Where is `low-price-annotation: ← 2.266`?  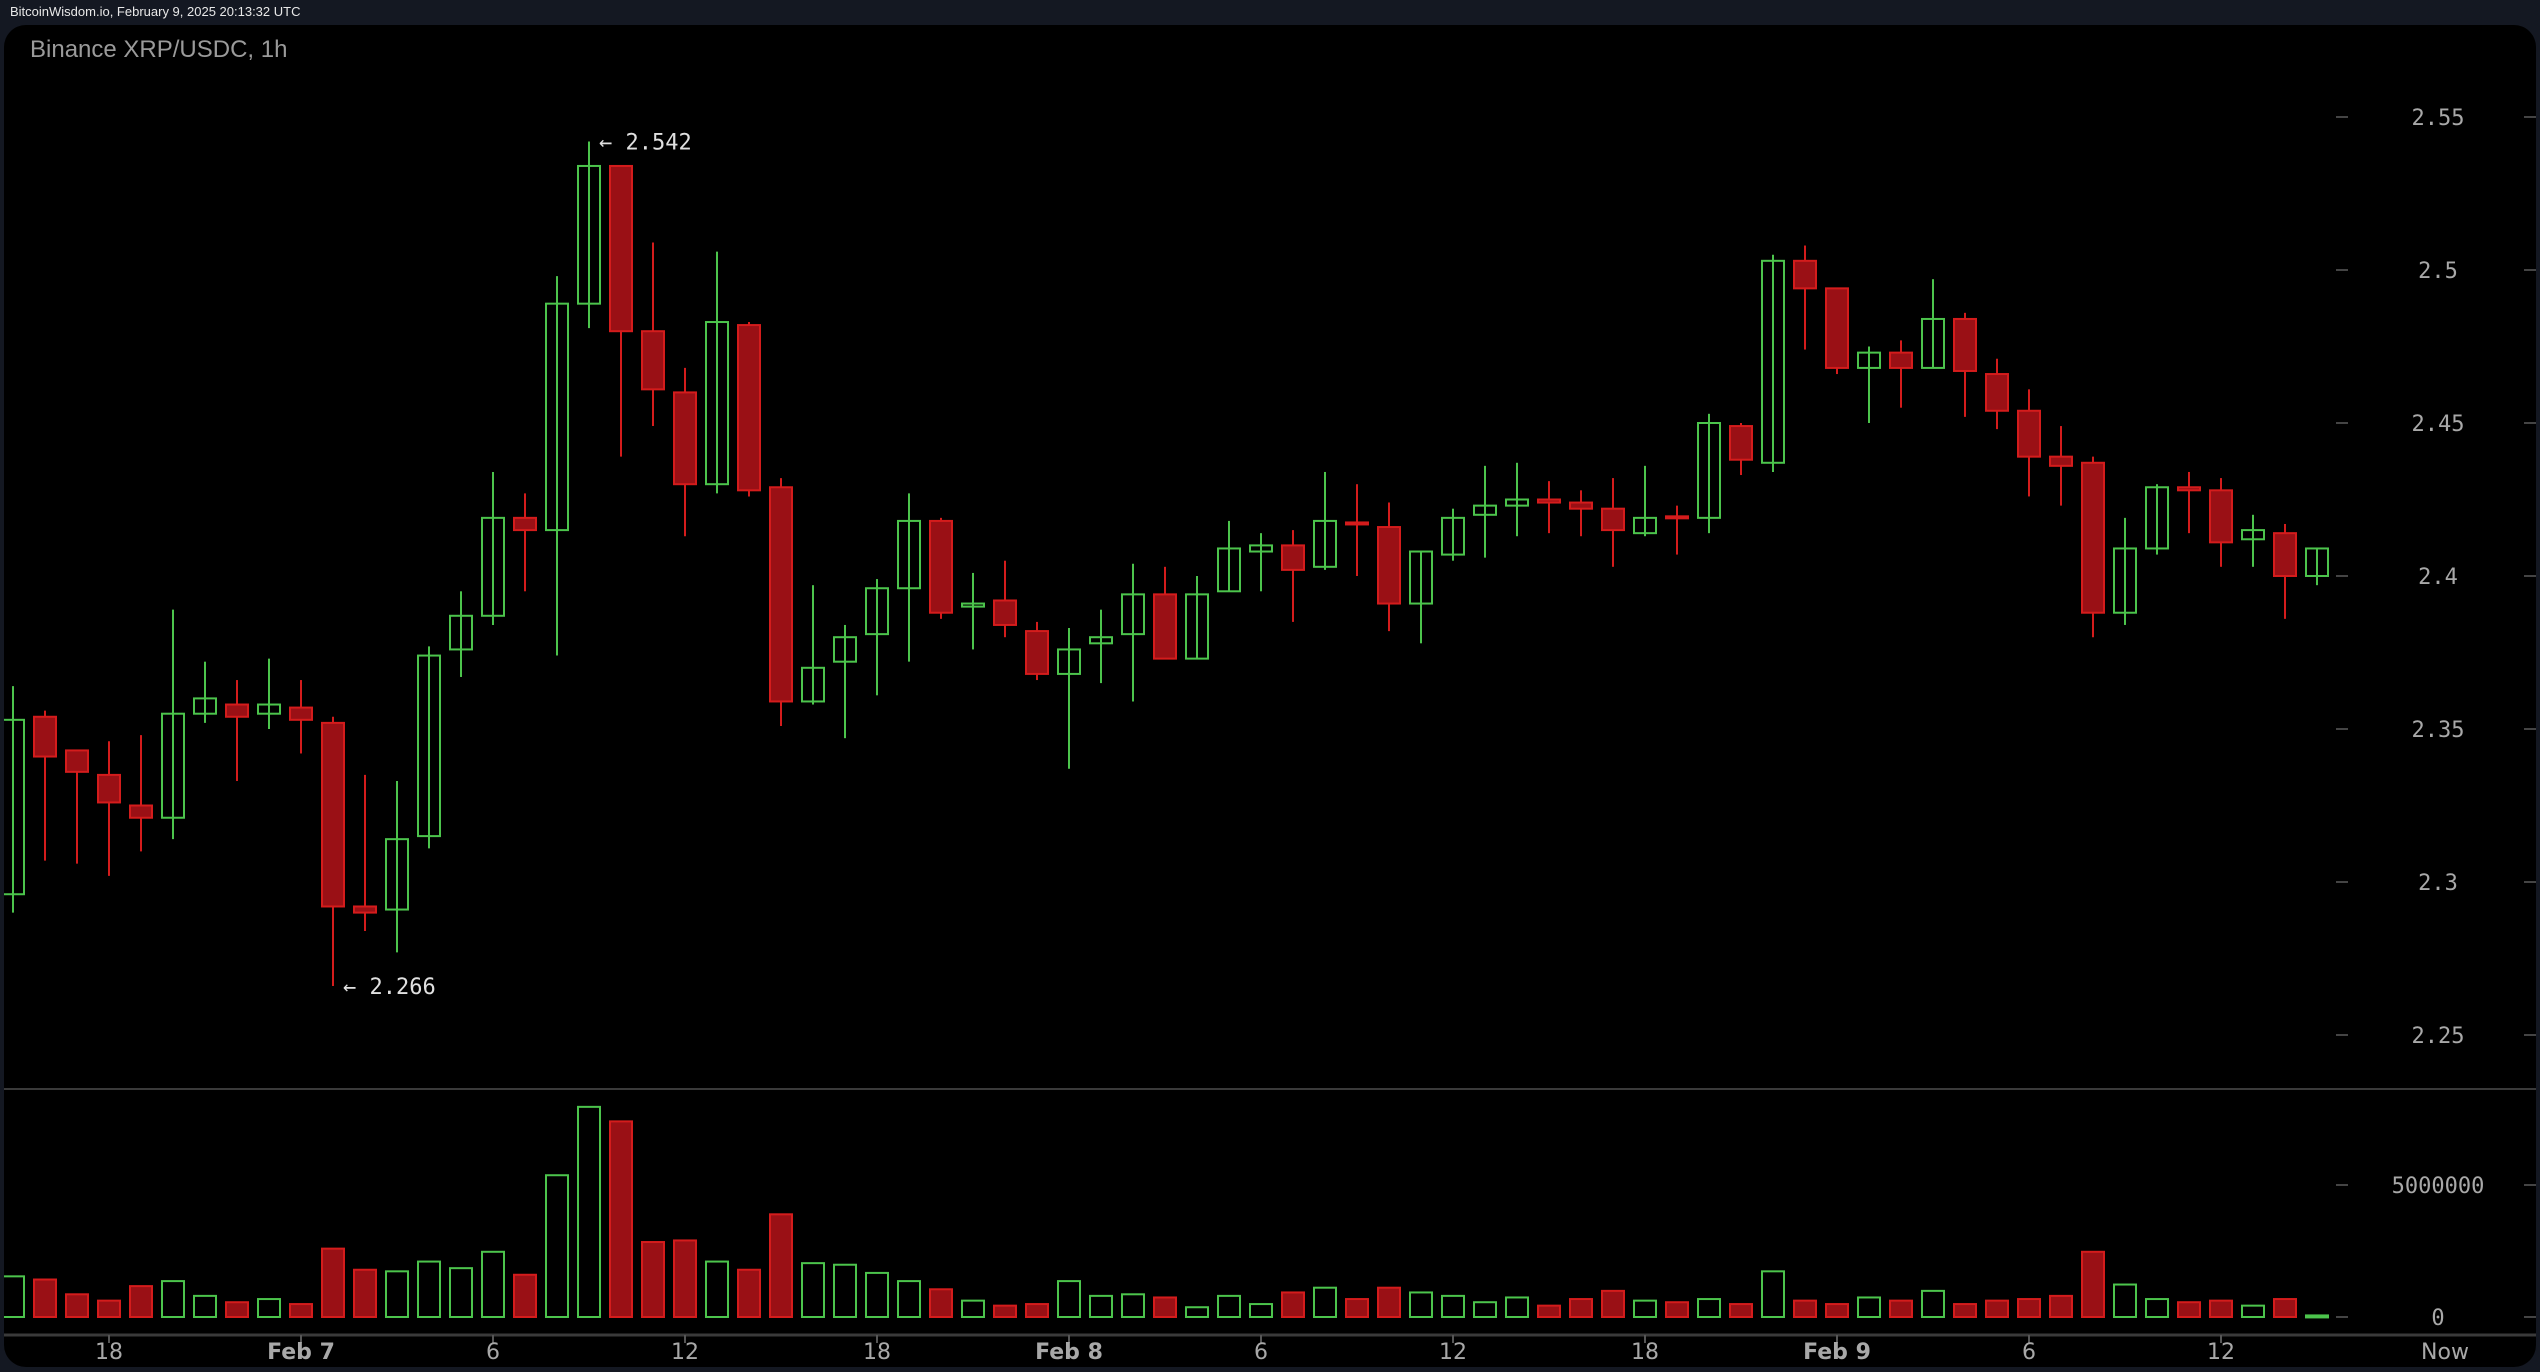 low-price-annotation: ← 2.266 is located at coordinates (389, 987).